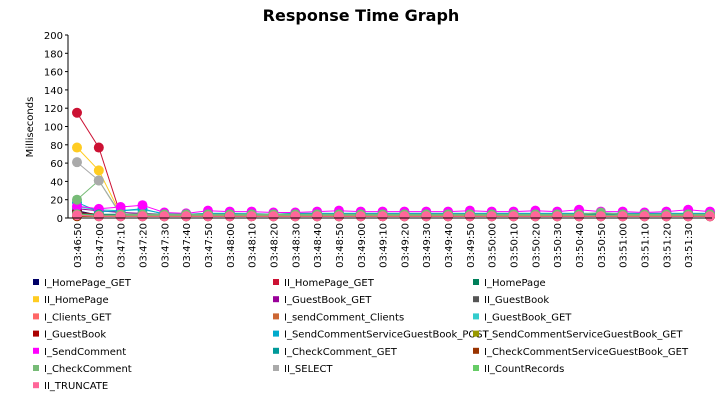  Describe the element at coordinates (231, 245) in the screenshot. I see `x-tick-label: 03:48:00` at that location.